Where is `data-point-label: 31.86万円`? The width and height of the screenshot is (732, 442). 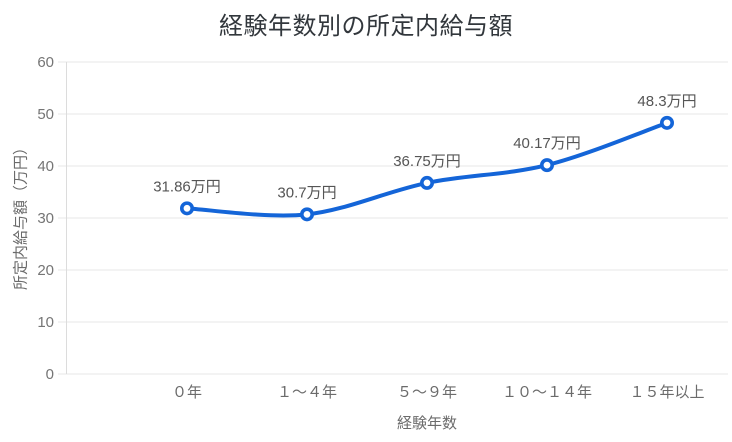
data-point-label: 31.86万円 is located at coordinates (187, 186).